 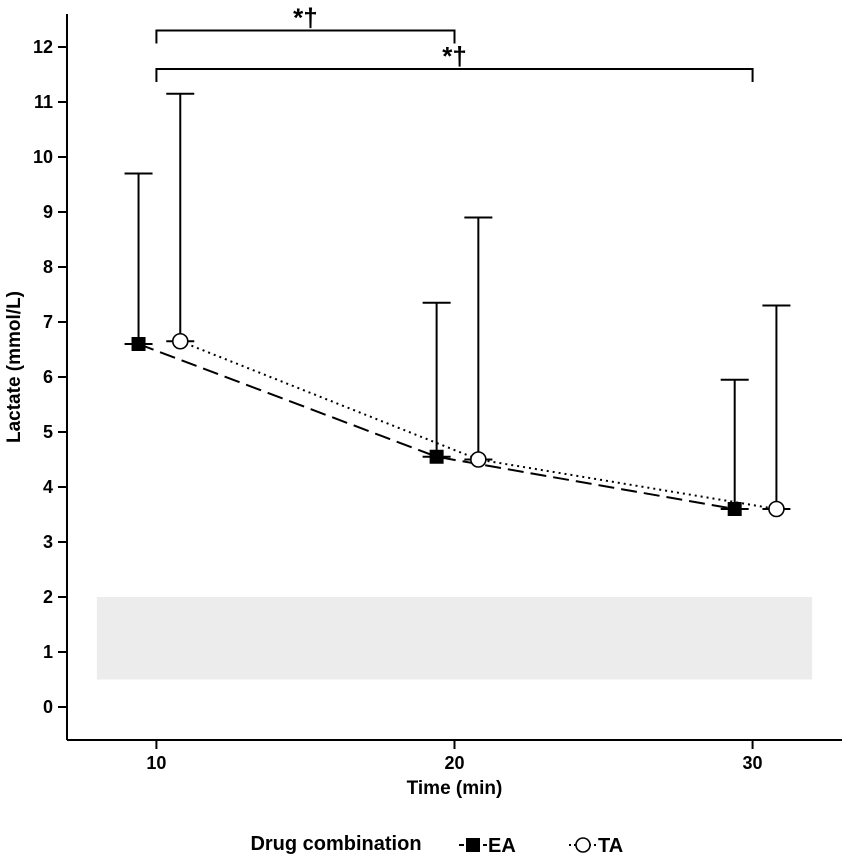 What do you see at coordinates (455, 788) in the screenshot?
I see `x-axis-title: Time (min)` at bounding box center [455, 788].